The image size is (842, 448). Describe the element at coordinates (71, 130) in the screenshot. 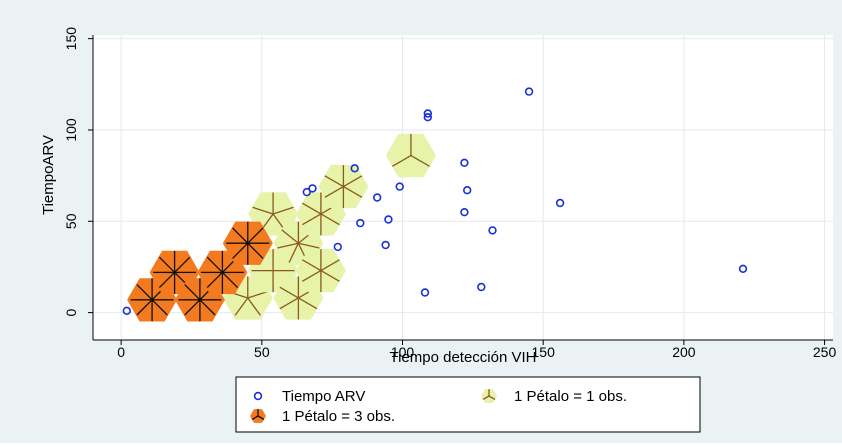

I see `y-tick-label: 100` at that location.